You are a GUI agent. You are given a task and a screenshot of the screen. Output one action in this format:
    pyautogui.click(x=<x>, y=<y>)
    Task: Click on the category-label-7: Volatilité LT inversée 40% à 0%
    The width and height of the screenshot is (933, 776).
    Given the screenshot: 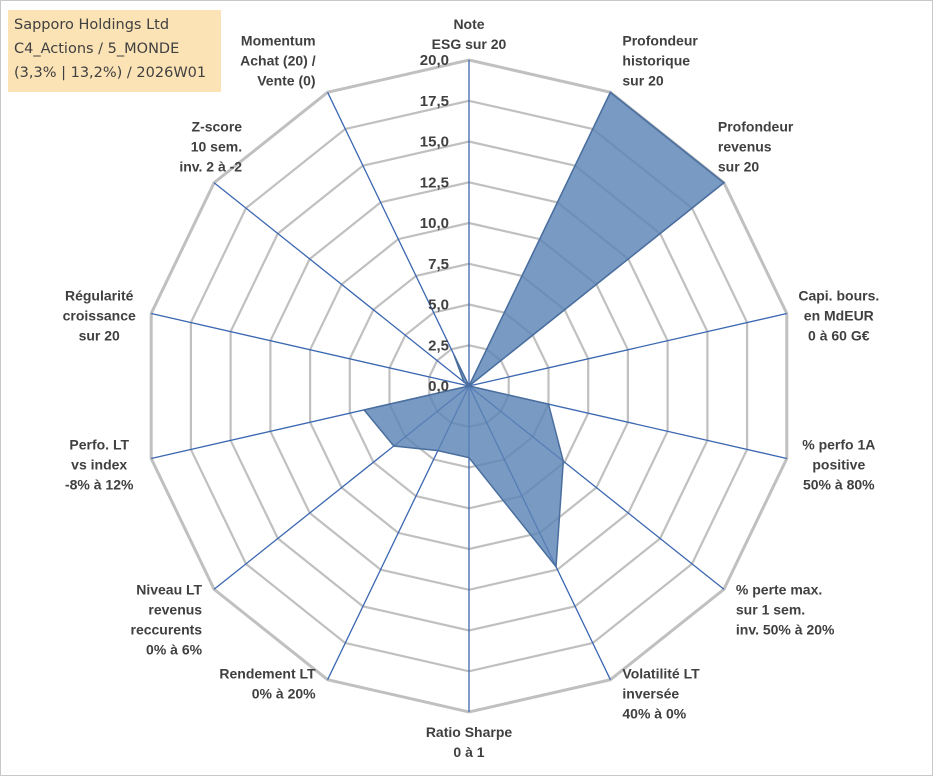 What is the action you would take?
    pyautogui.click(x=661, y=694)
    